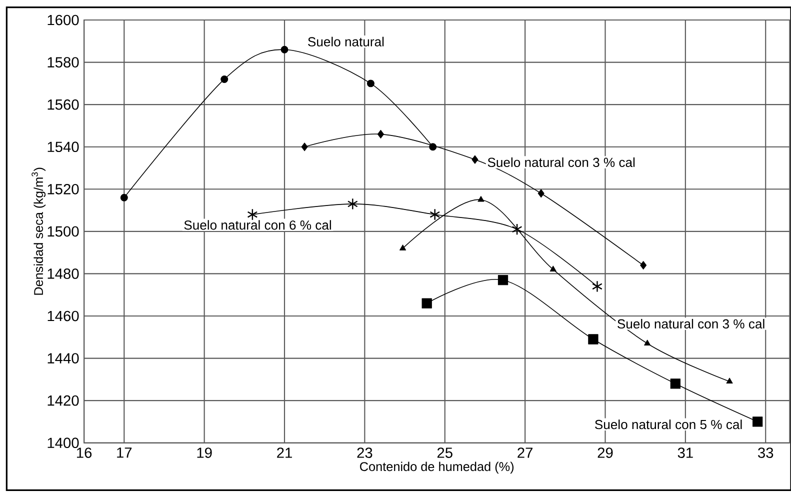  What do you see at coordinates (437, 468) in the screenshot?
I see `x-axis-title: Contenido de humedad (%)` at bounding box center [437, 468].